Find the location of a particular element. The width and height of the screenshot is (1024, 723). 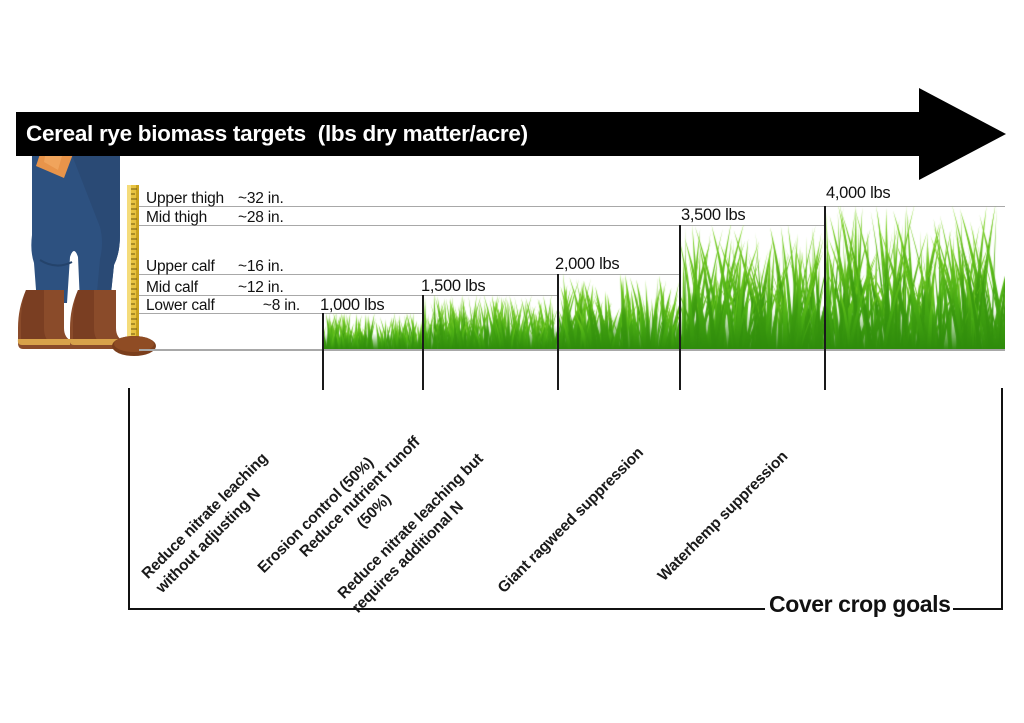

farmer-legs-icon is located at coordinates (79, 247).